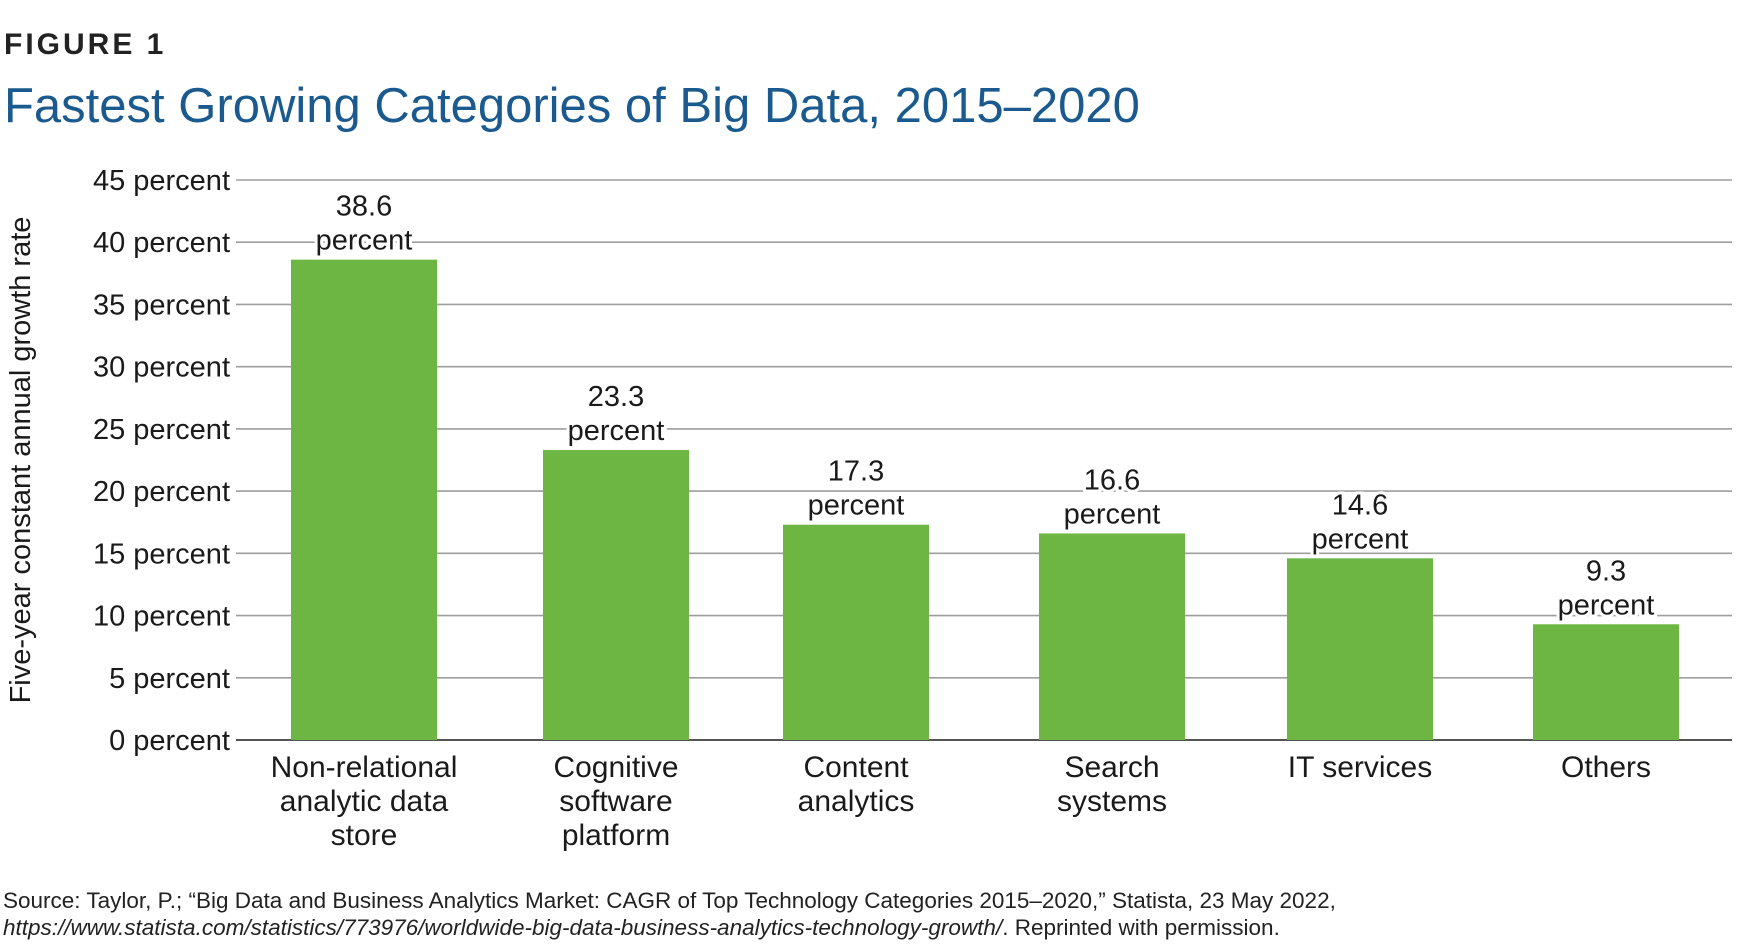  What do you see at coordinates (161, 617) in the screenshot?
I see `y-tick-label-10: 10 percent` at bounding box center [161, 617].